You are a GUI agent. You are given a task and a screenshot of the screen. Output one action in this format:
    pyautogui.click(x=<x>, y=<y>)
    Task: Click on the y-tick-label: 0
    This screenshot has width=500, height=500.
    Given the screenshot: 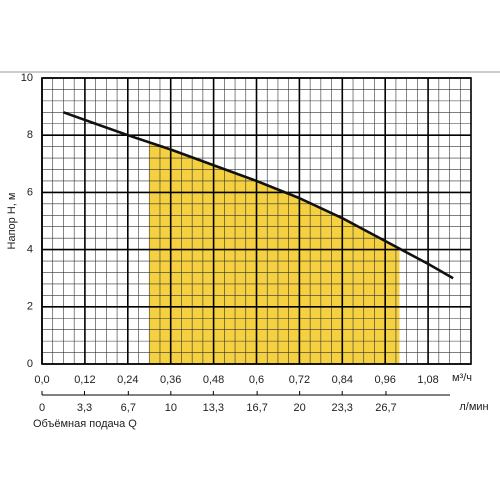 What is the action you would take?
    pyautogui.click(x=30, y=364)
    